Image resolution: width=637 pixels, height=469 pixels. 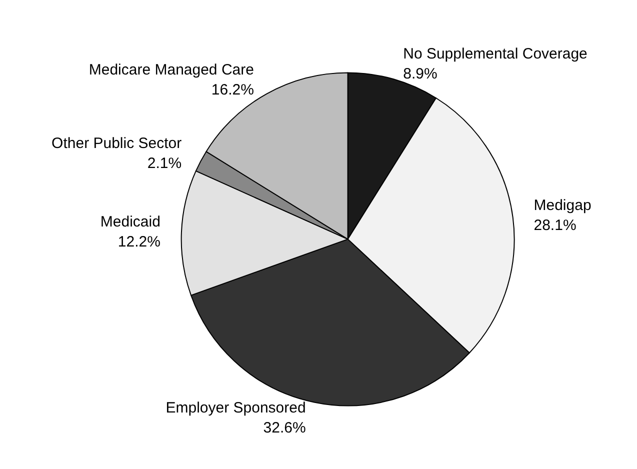 I want to click on data-label: 2.1%, so click(x=164, y=163).